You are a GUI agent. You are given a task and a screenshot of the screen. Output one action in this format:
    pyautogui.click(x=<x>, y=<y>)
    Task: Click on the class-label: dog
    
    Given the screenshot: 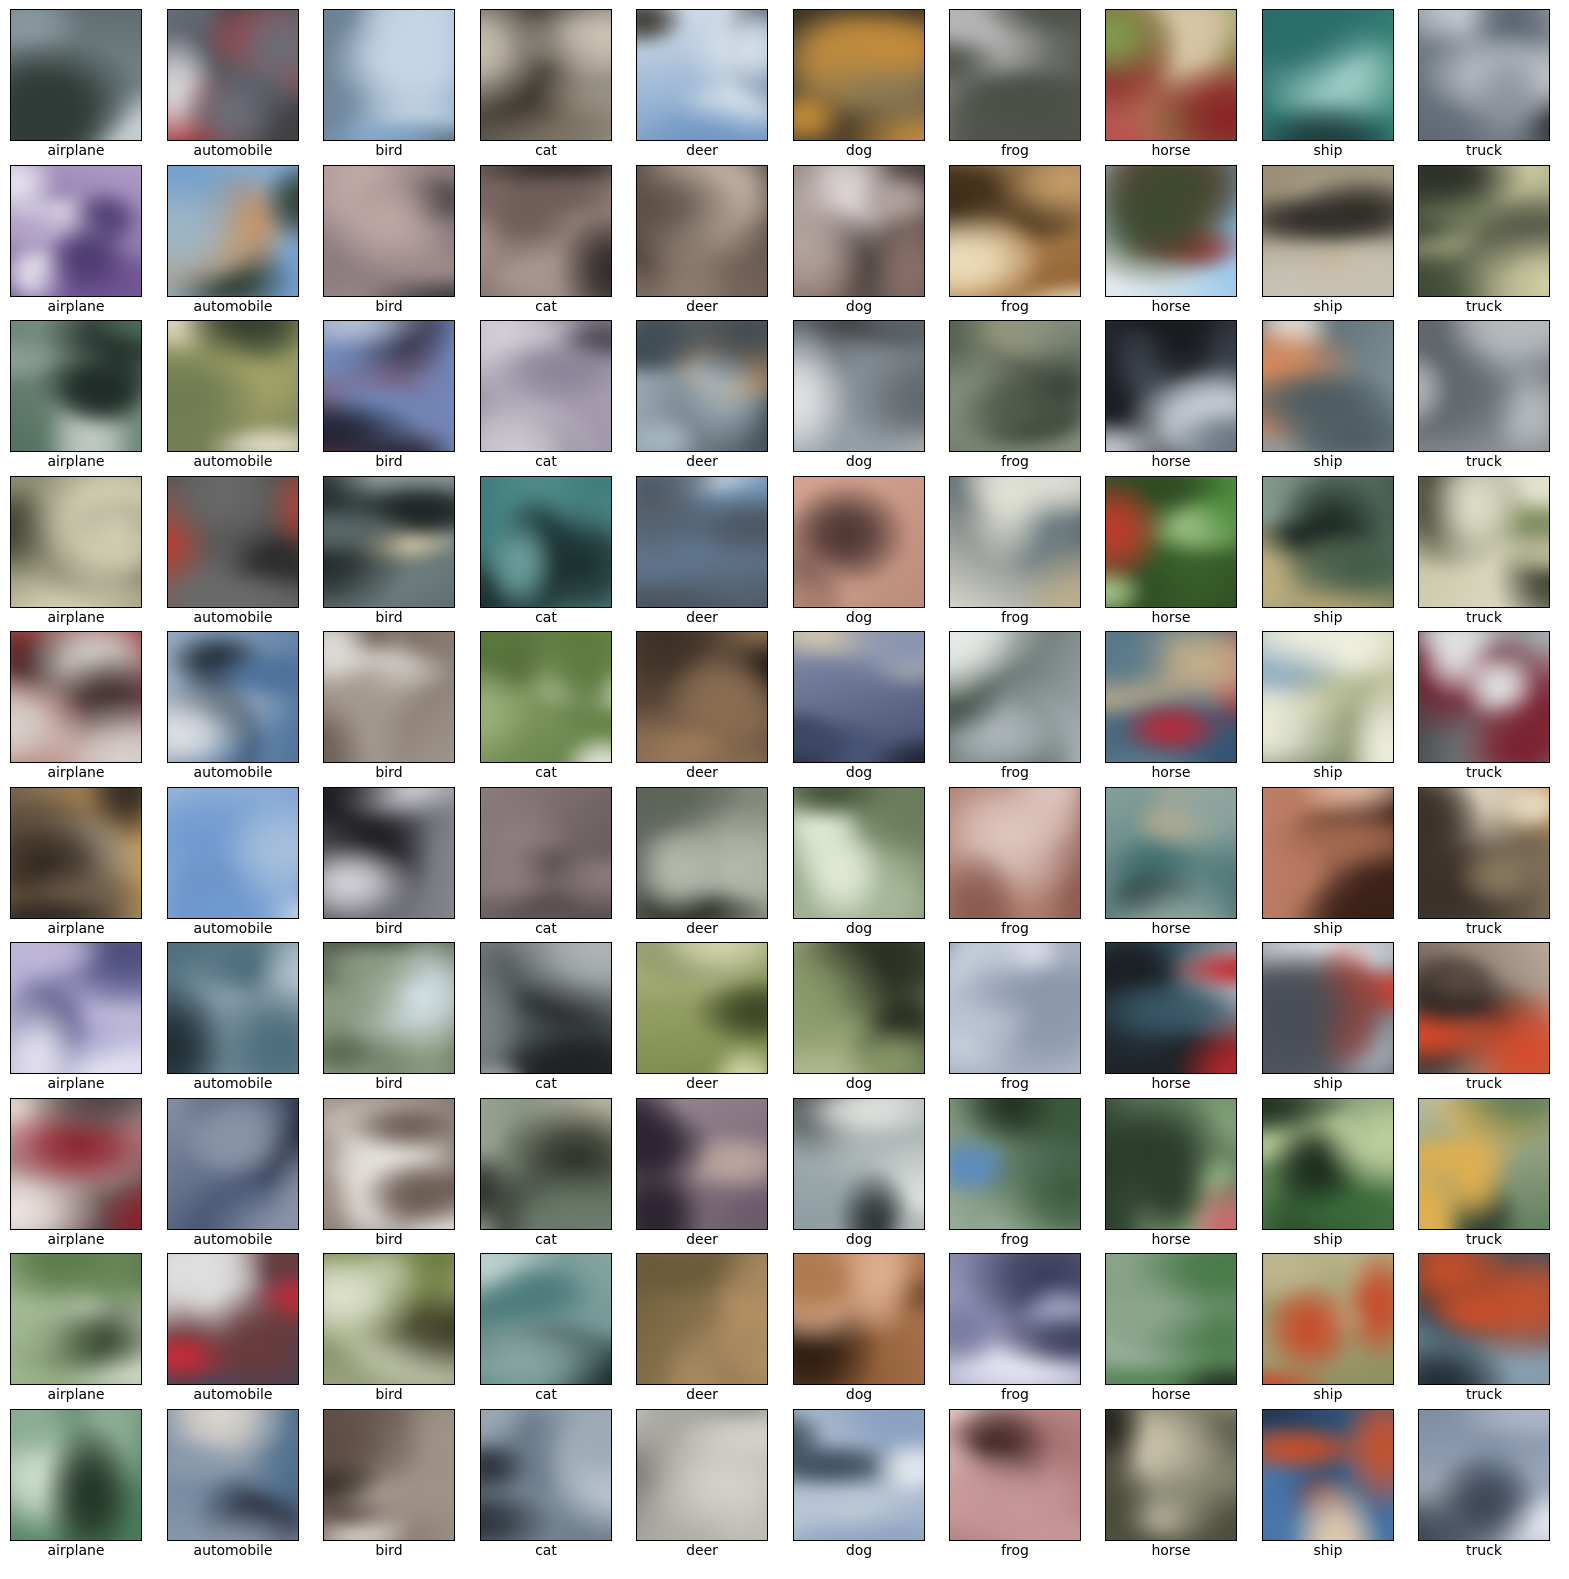 What is the action you would take?
    pyautogui.click(x=859, y=307)
    